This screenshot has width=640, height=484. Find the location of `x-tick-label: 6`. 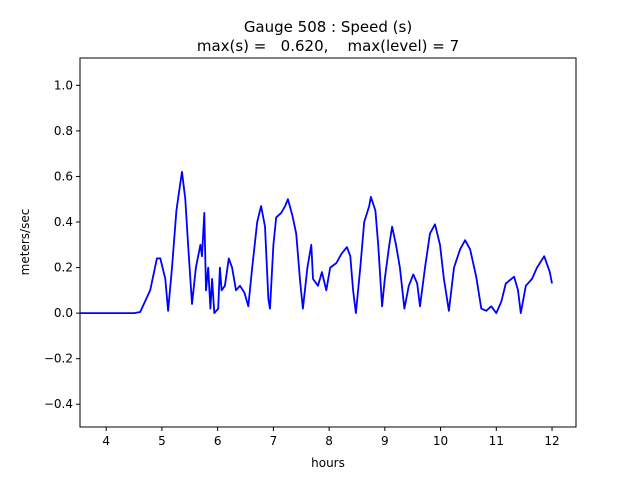

x-tick-label: 6 is located at coordinates (218, 441).